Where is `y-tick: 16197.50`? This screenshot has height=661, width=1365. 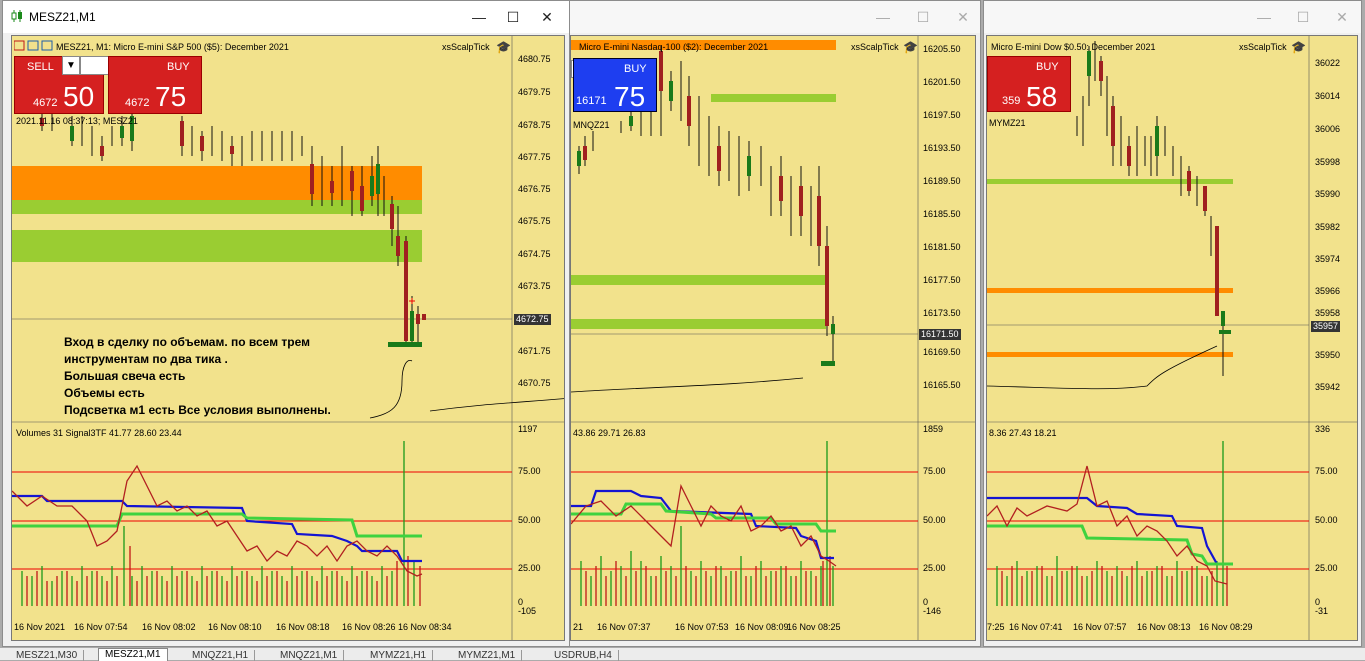 y-tick: 16197.50 is located at coordinates (942, 115).